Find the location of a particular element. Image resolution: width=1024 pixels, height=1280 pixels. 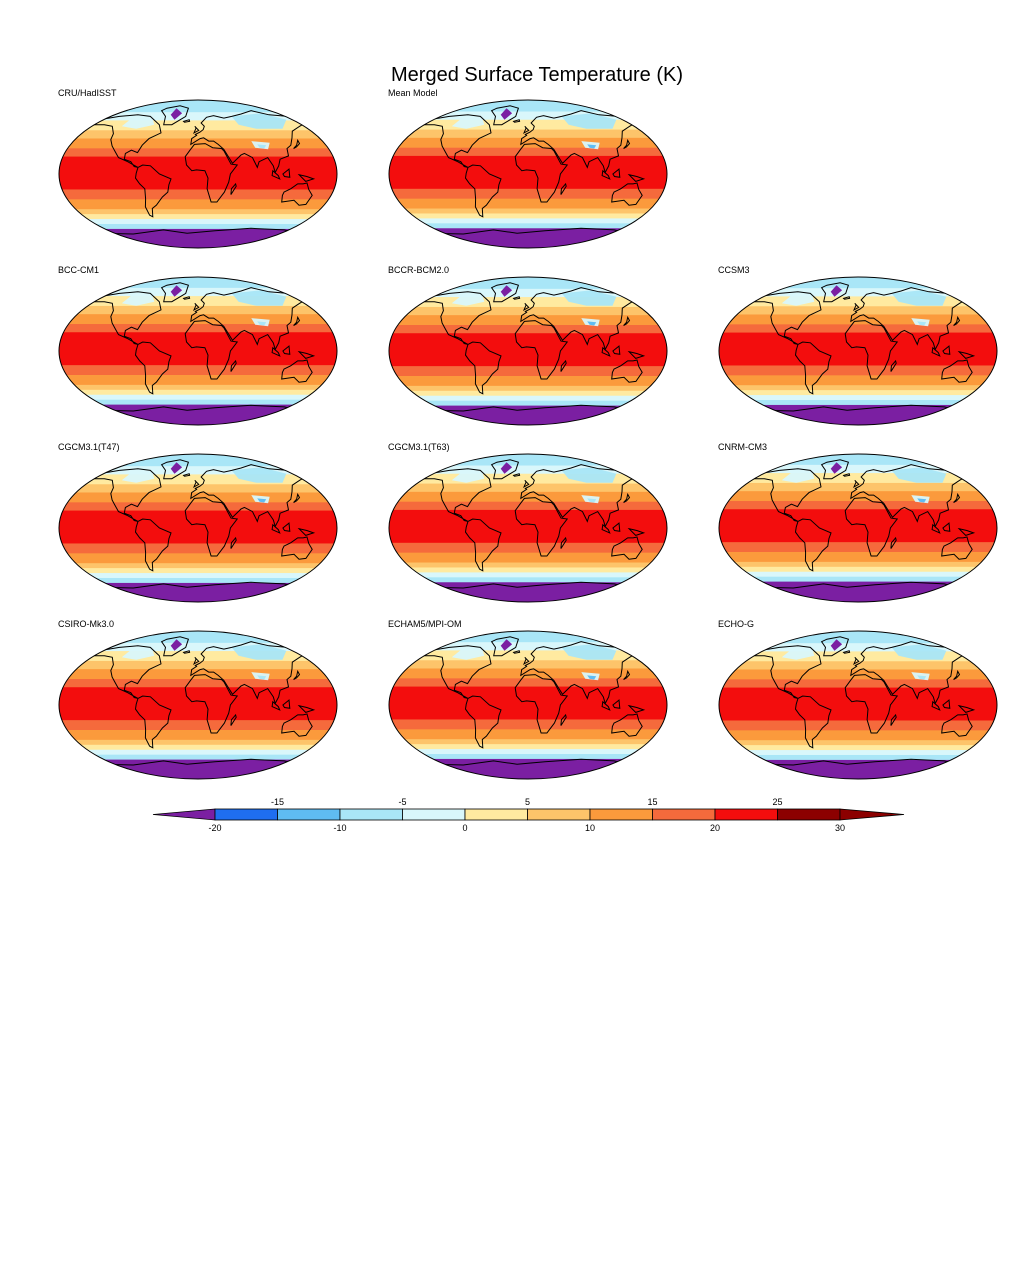

colorbar-low-triangle is located at coordinates (184, 814).